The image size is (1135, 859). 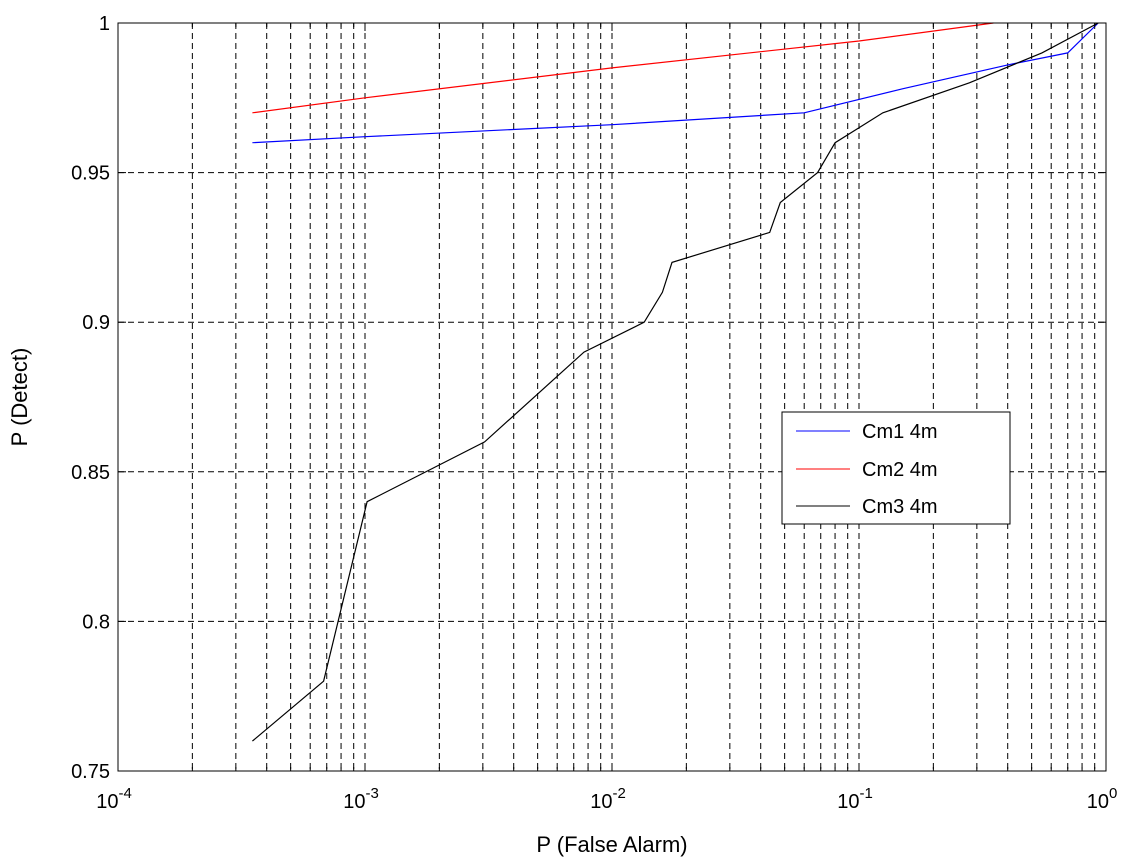 What do you see at coordinates (124, 793) in the screenshot?
I see `x-tick-exponent: -4` at bounding box center [124, 793].